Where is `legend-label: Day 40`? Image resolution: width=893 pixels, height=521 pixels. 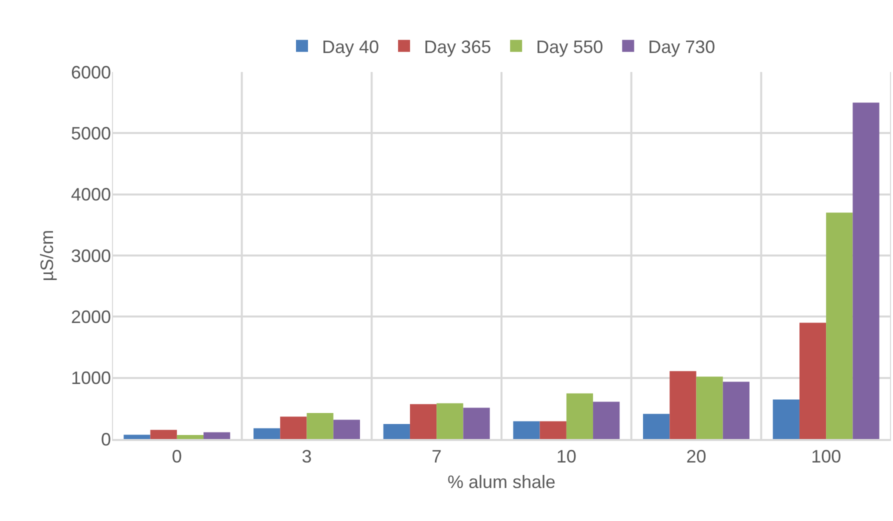 legend-label: Day 40 is located at coordinates (351, 46).